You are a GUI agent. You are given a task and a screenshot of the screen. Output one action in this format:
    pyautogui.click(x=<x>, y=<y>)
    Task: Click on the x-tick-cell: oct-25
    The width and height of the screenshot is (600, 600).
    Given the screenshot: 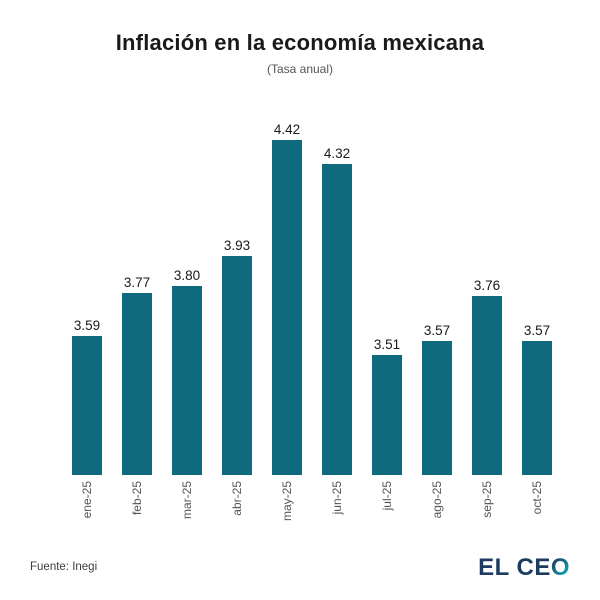 What is the action you would take?
    pyautogui.click(x=537, y=512)
    